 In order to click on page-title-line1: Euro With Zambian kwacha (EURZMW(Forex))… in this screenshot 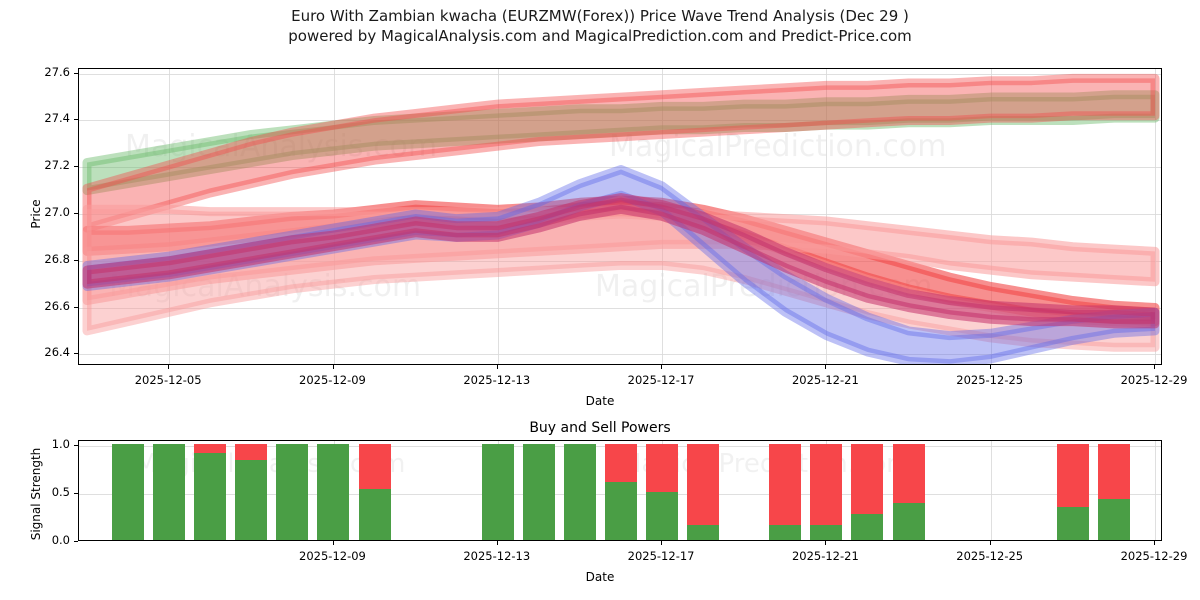, I will do `click(600, 16)`.